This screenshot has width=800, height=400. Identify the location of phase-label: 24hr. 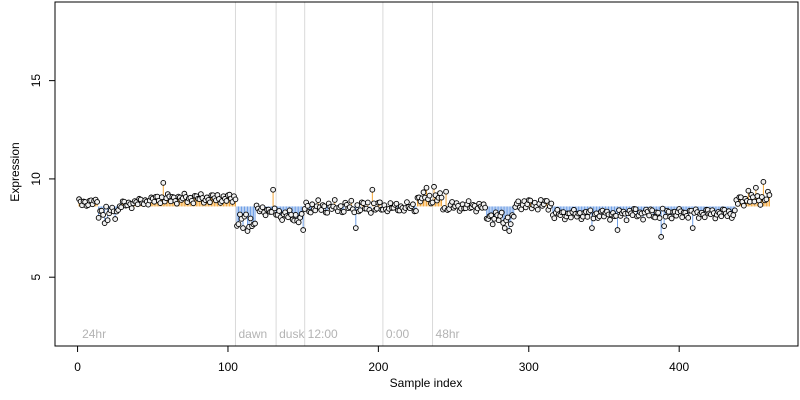
(94, 334).